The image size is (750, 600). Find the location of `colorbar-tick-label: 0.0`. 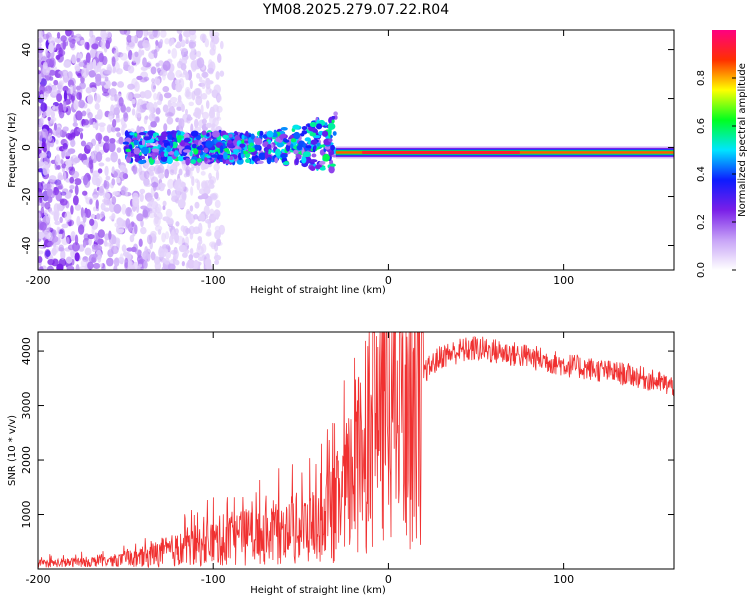

colorbar-tick-label: 0.0 is located at coordinates (701, 270).